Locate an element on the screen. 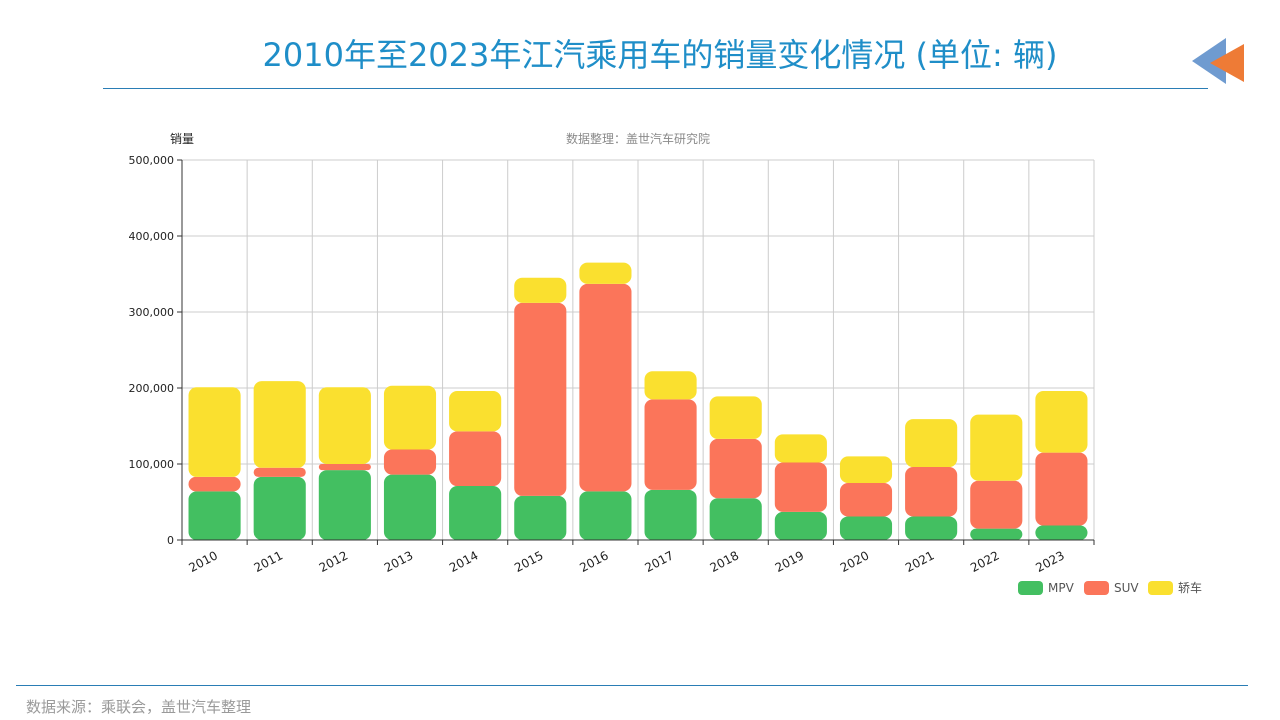 The image size is (1280, 720). bar-轿车-2010 is located at coordinates (214, 432).